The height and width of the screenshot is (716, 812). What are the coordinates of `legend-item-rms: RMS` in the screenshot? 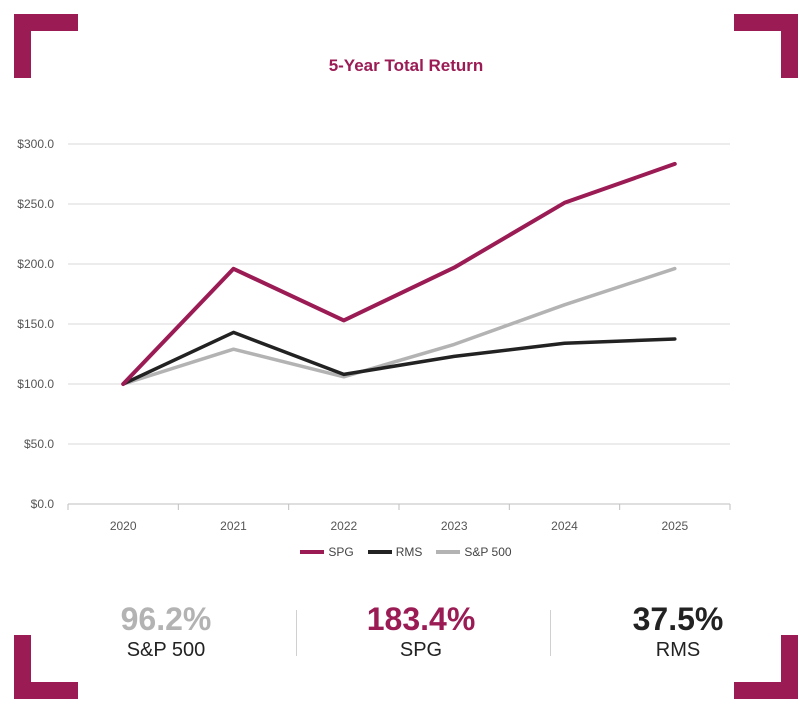 It's located at (395, 552).